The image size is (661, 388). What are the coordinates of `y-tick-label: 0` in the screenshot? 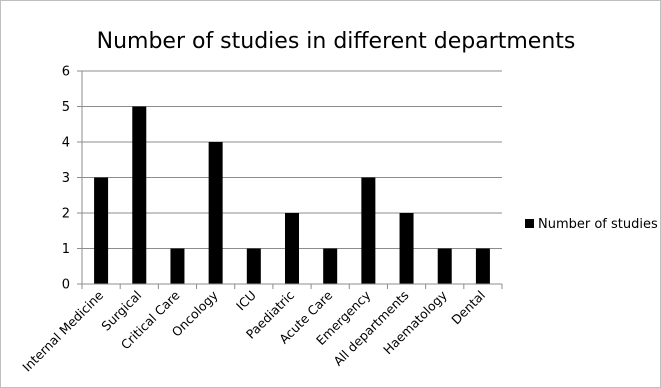 It's located at (66, 285).